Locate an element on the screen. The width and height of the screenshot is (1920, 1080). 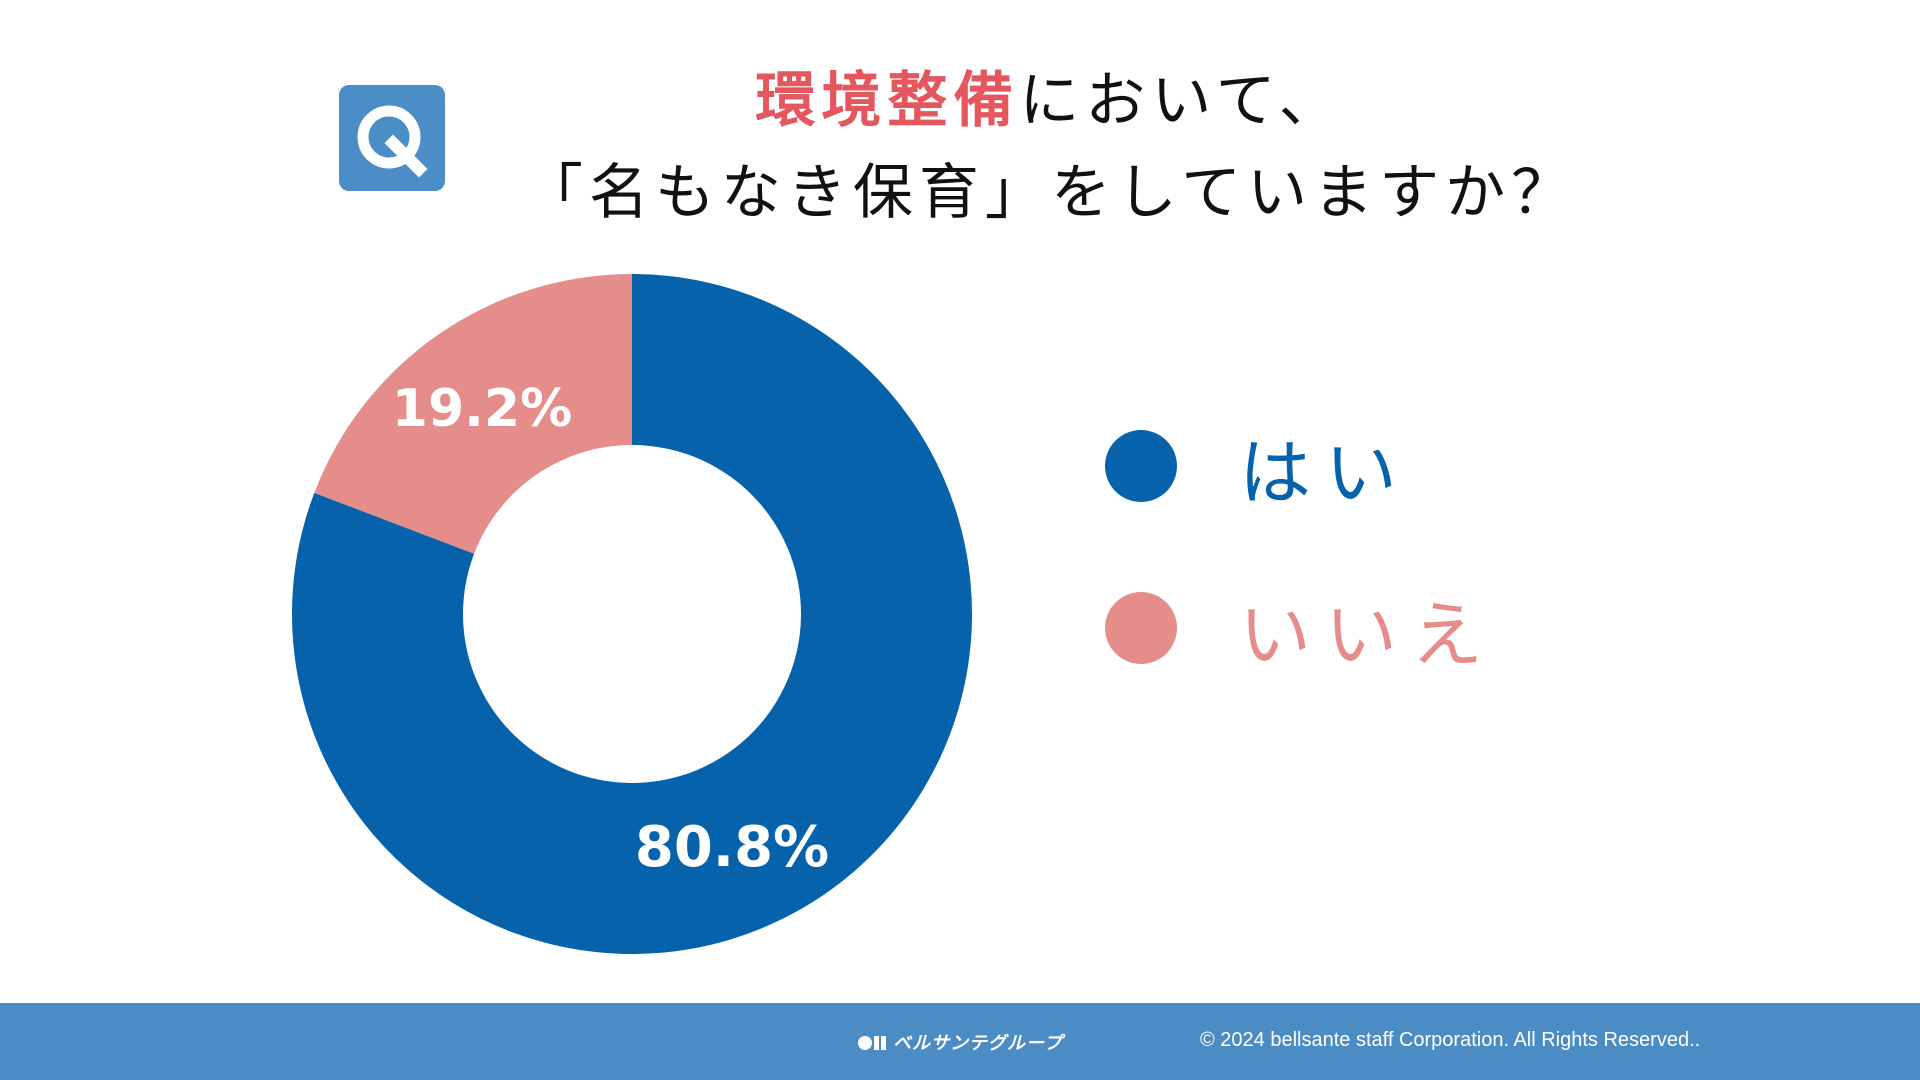
footer-logo: ベルサンテグループ is located at coordinates (960, 1042).